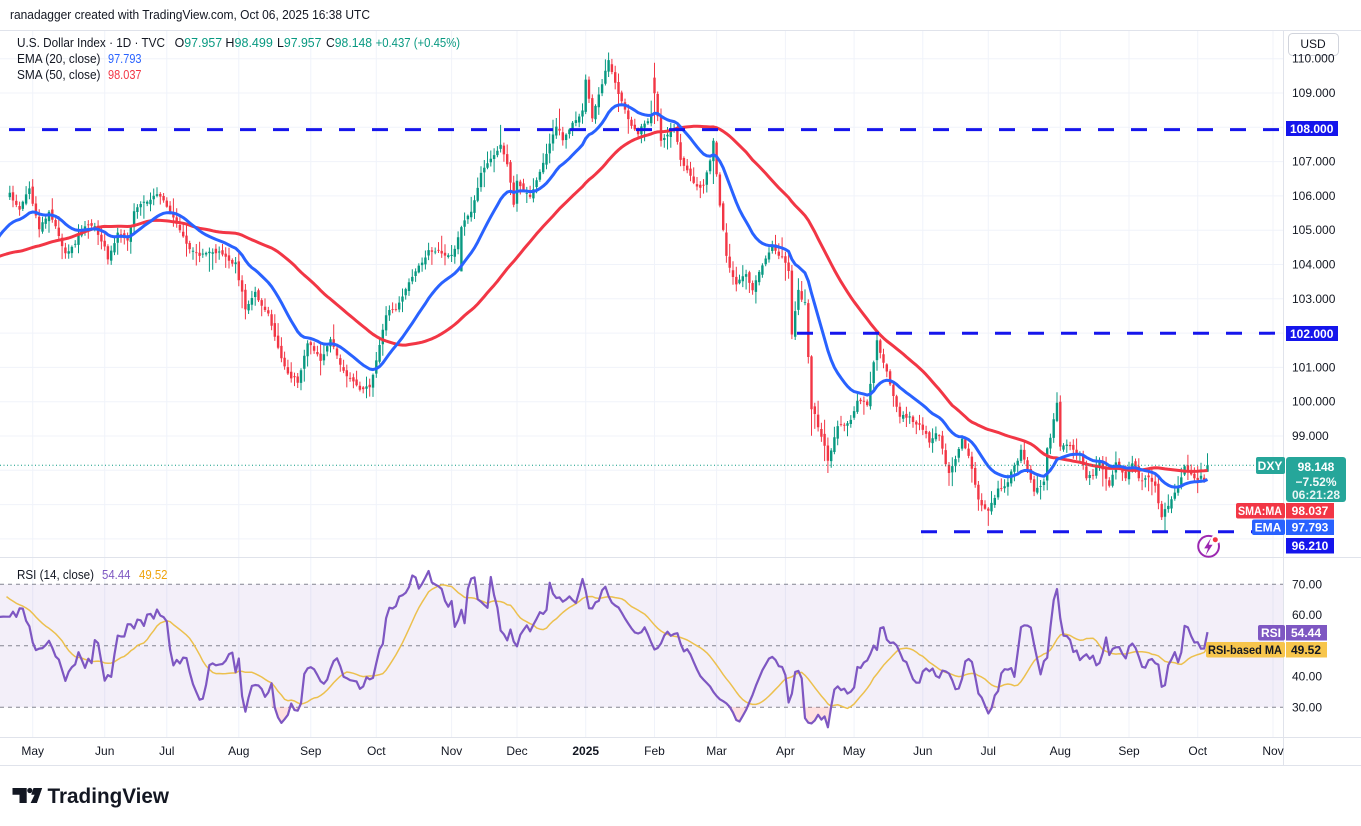  Describe the element at coordinates (59, 58) in the screenshot. I see `svg-text: EMA (20, close)` at that location.